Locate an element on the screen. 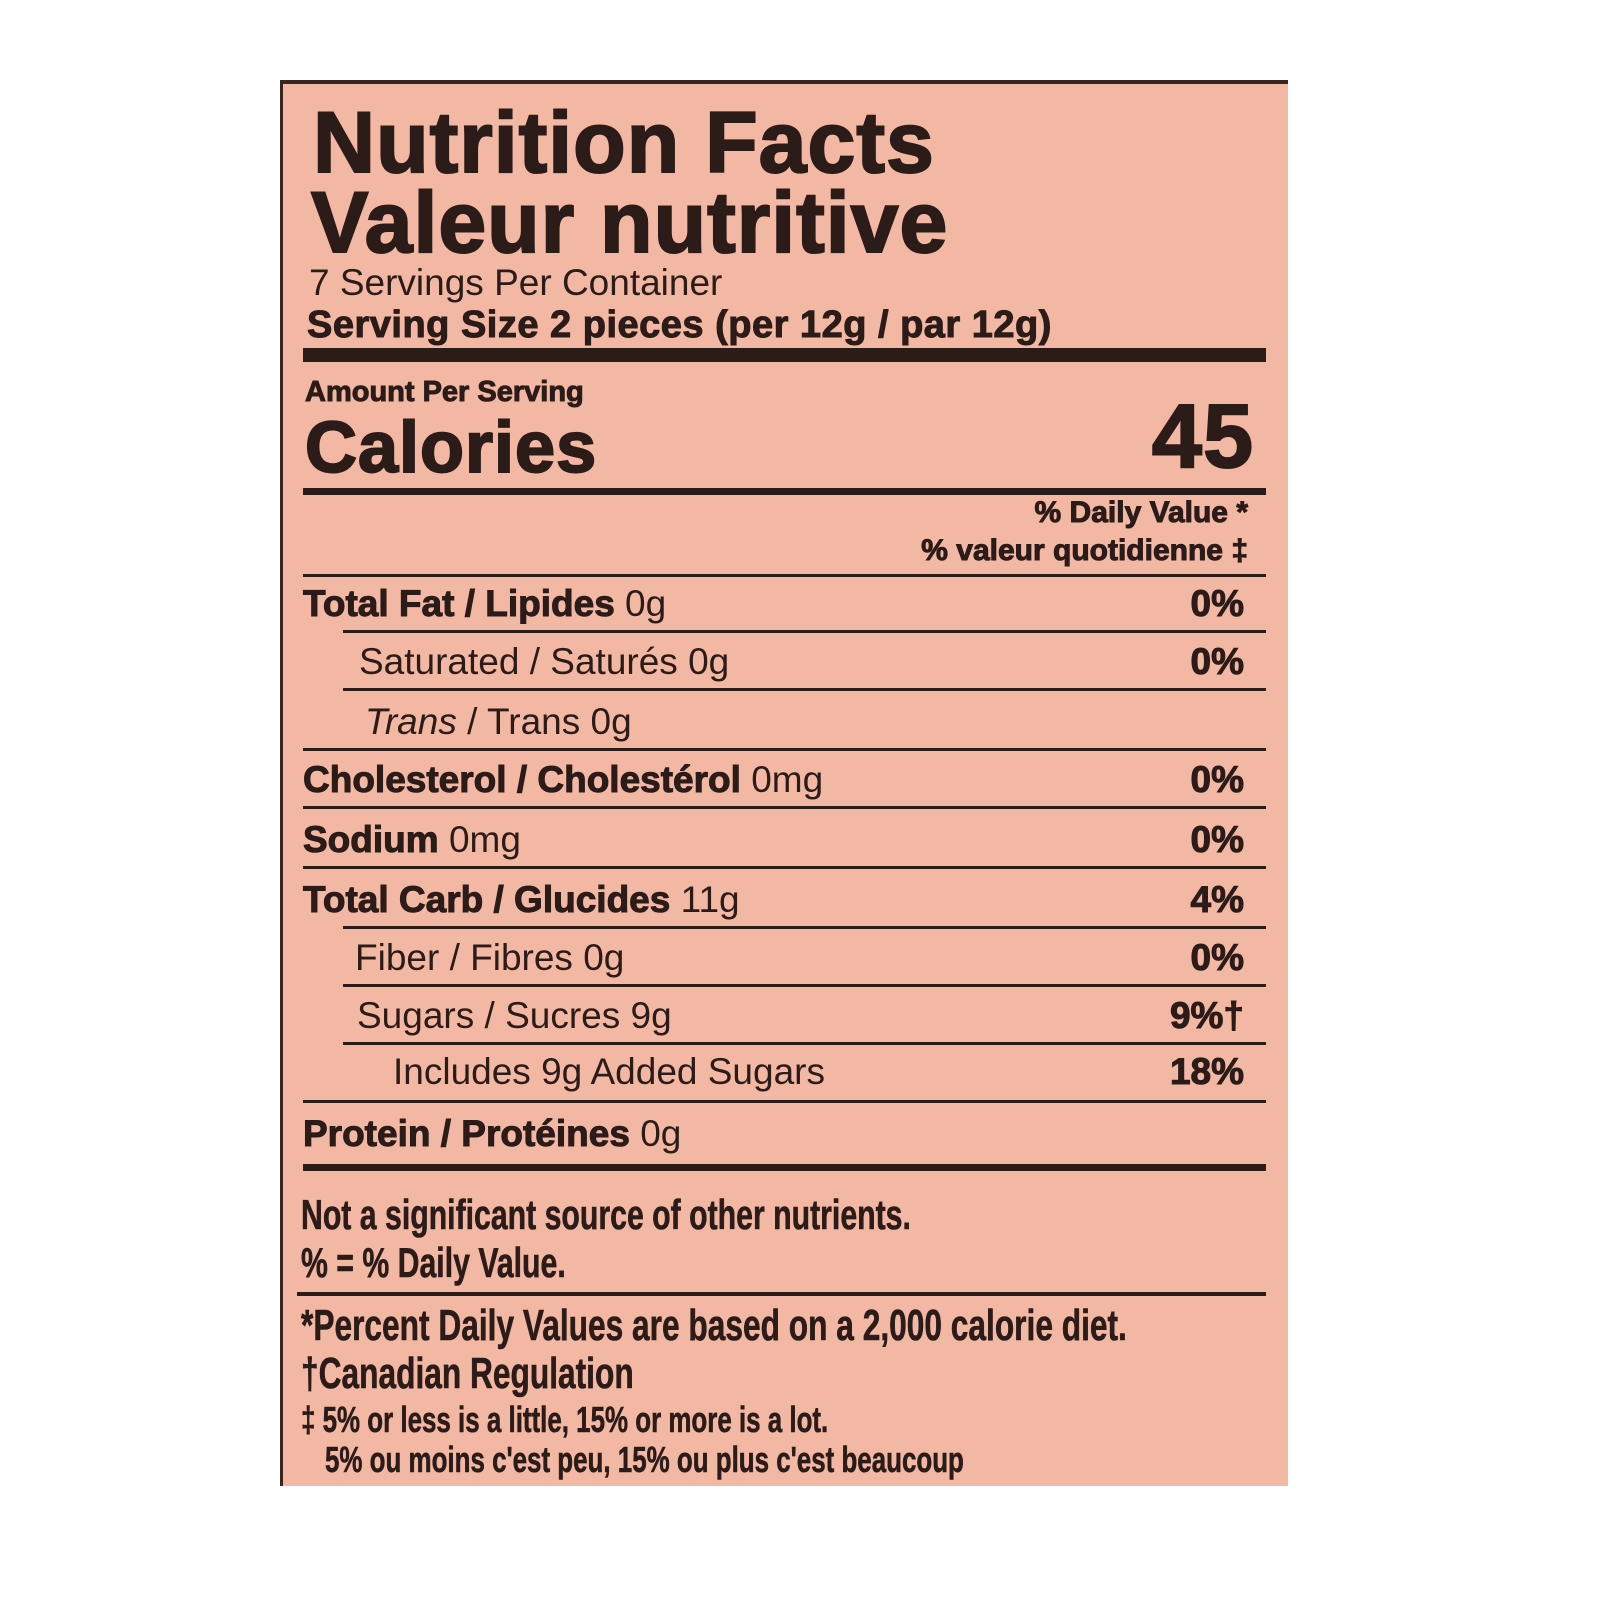  nutrient-label: Total Carb / Glucides 11g is located at coordinates (521, 899).